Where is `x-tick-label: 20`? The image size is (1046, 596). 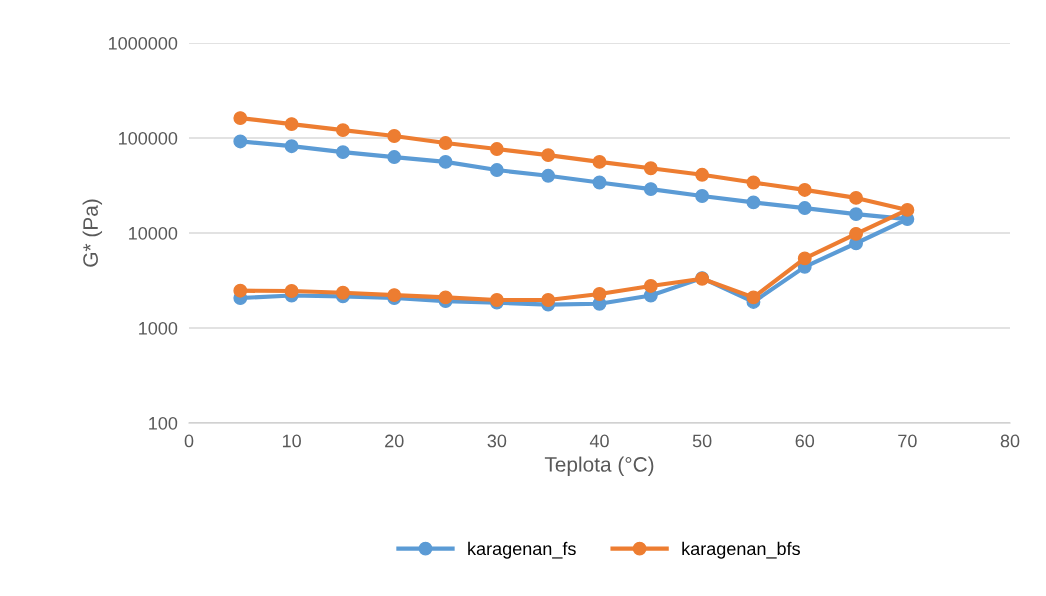 x-tick-label: 20 is located at coordinates (394, 441).